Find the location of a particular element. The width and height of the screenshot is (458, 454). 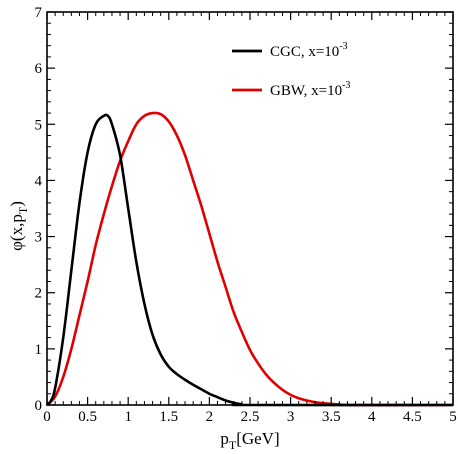

x-tick-label-0: 0 is located at coordinates (47, 417).